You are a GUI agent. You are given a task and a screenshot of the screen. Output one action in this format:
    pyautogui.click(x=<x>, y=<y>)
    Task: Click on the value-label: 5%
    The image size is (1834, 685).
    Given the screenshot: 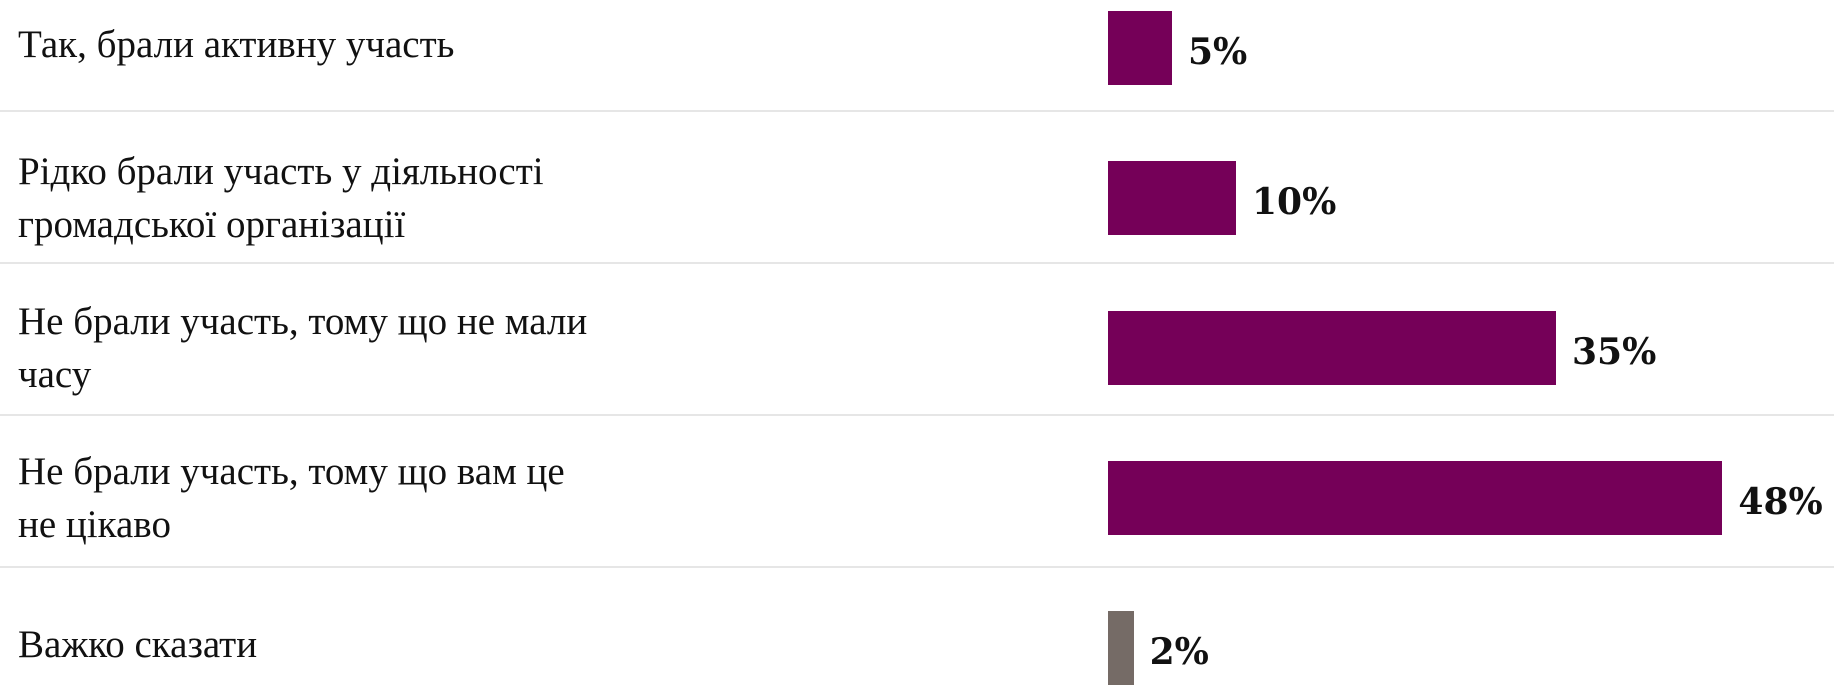 What is the action you would take?
    pyautogui.click(x=1218, y=52)
    